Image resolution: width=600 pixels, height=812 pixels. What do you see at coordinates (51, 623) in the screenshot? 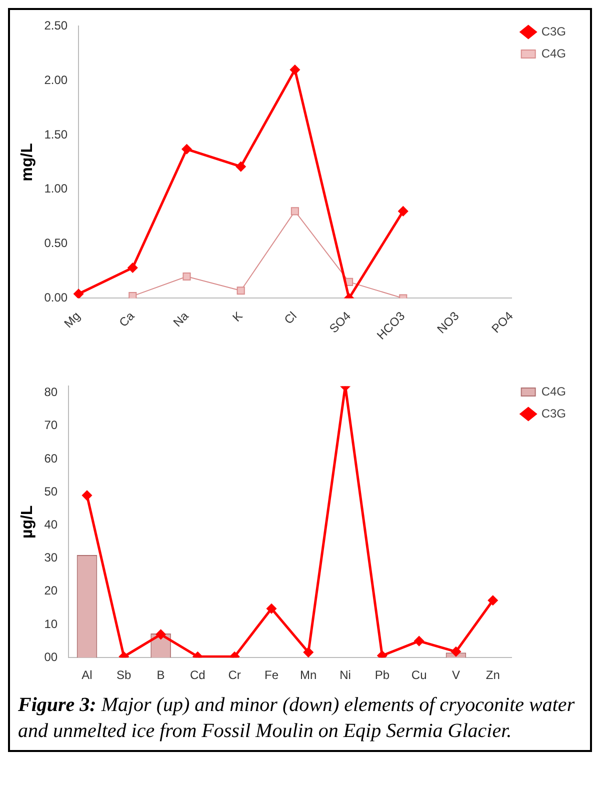
I see `y-tick-label: 10` at bounding box center [51, 623].